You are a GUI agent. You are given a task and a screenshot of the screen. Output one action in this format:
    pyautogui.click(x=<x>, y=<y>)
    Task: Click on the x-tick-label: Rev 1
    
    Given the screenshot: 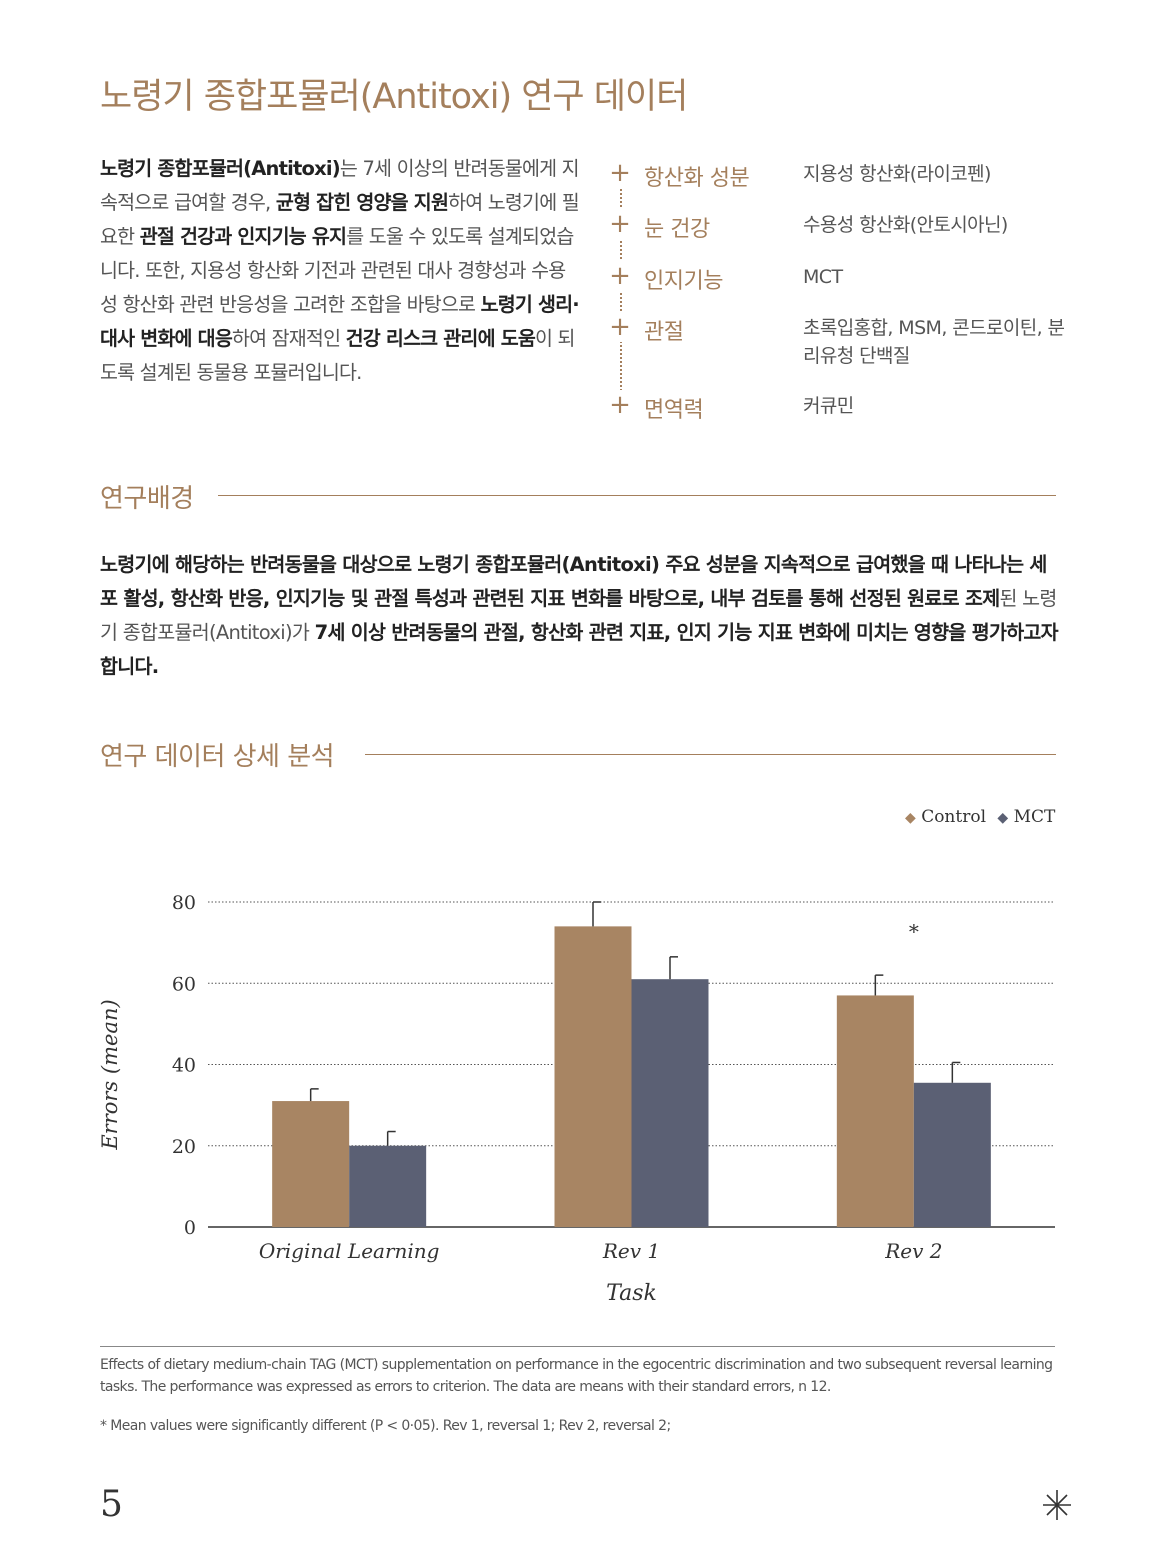 What is the action you would take?
    pyautogui.click(x=631, y=1251)
    